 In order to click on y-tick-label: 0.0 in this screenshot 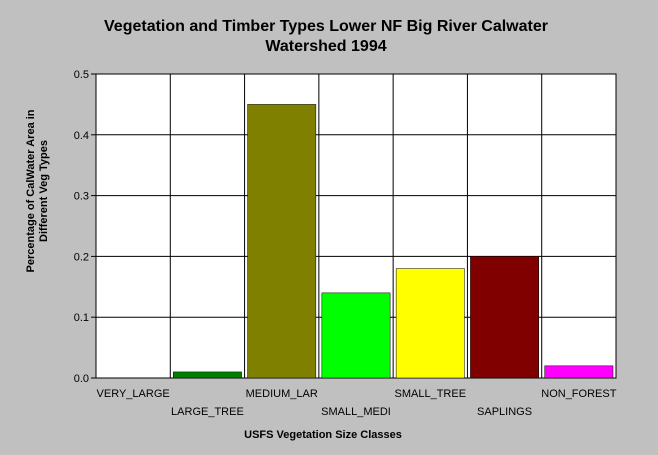, I will do `click(81, 379)`.